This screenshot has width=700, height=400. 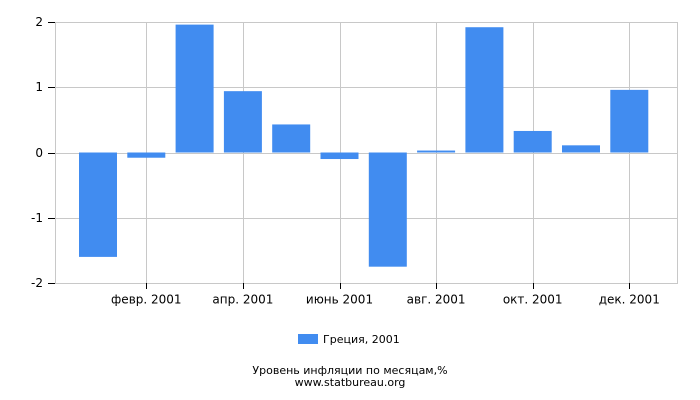 I want to click on legend-swatch, so click(x=308, y=339).